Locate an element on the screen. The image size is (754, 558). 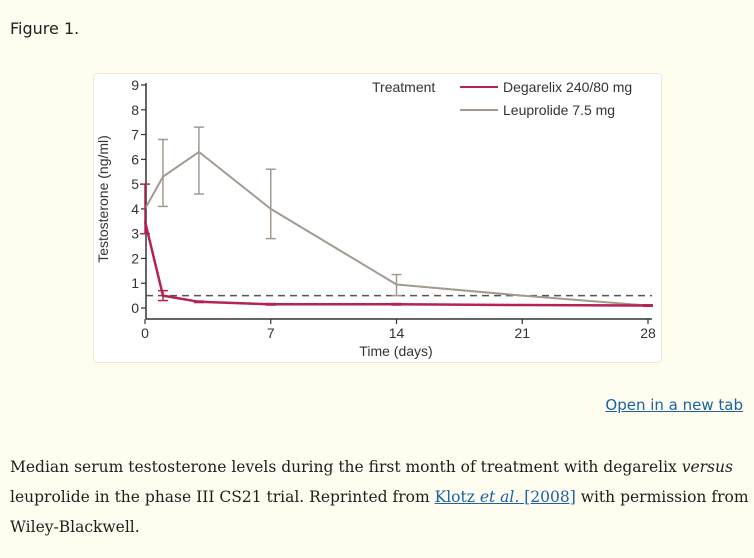
y-tick-label: 0 is located at coordinates (135, 308).